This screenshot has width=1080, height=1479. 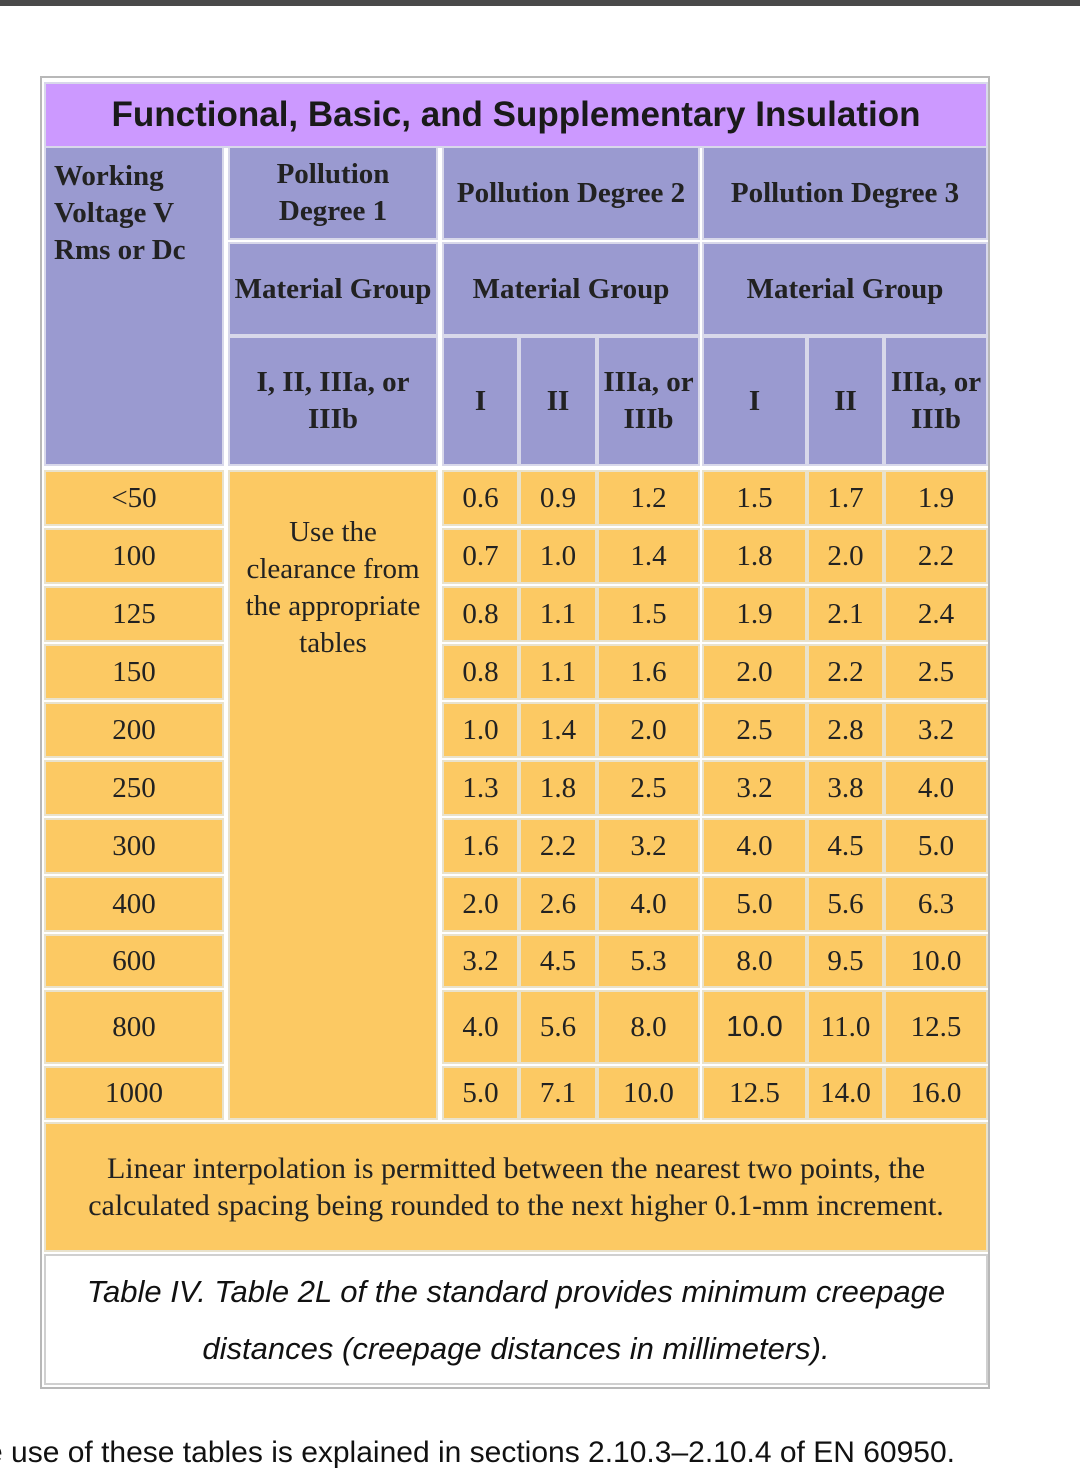 I want to click on creepage-value-cell: 7.1, so click(x=558, y=1093).